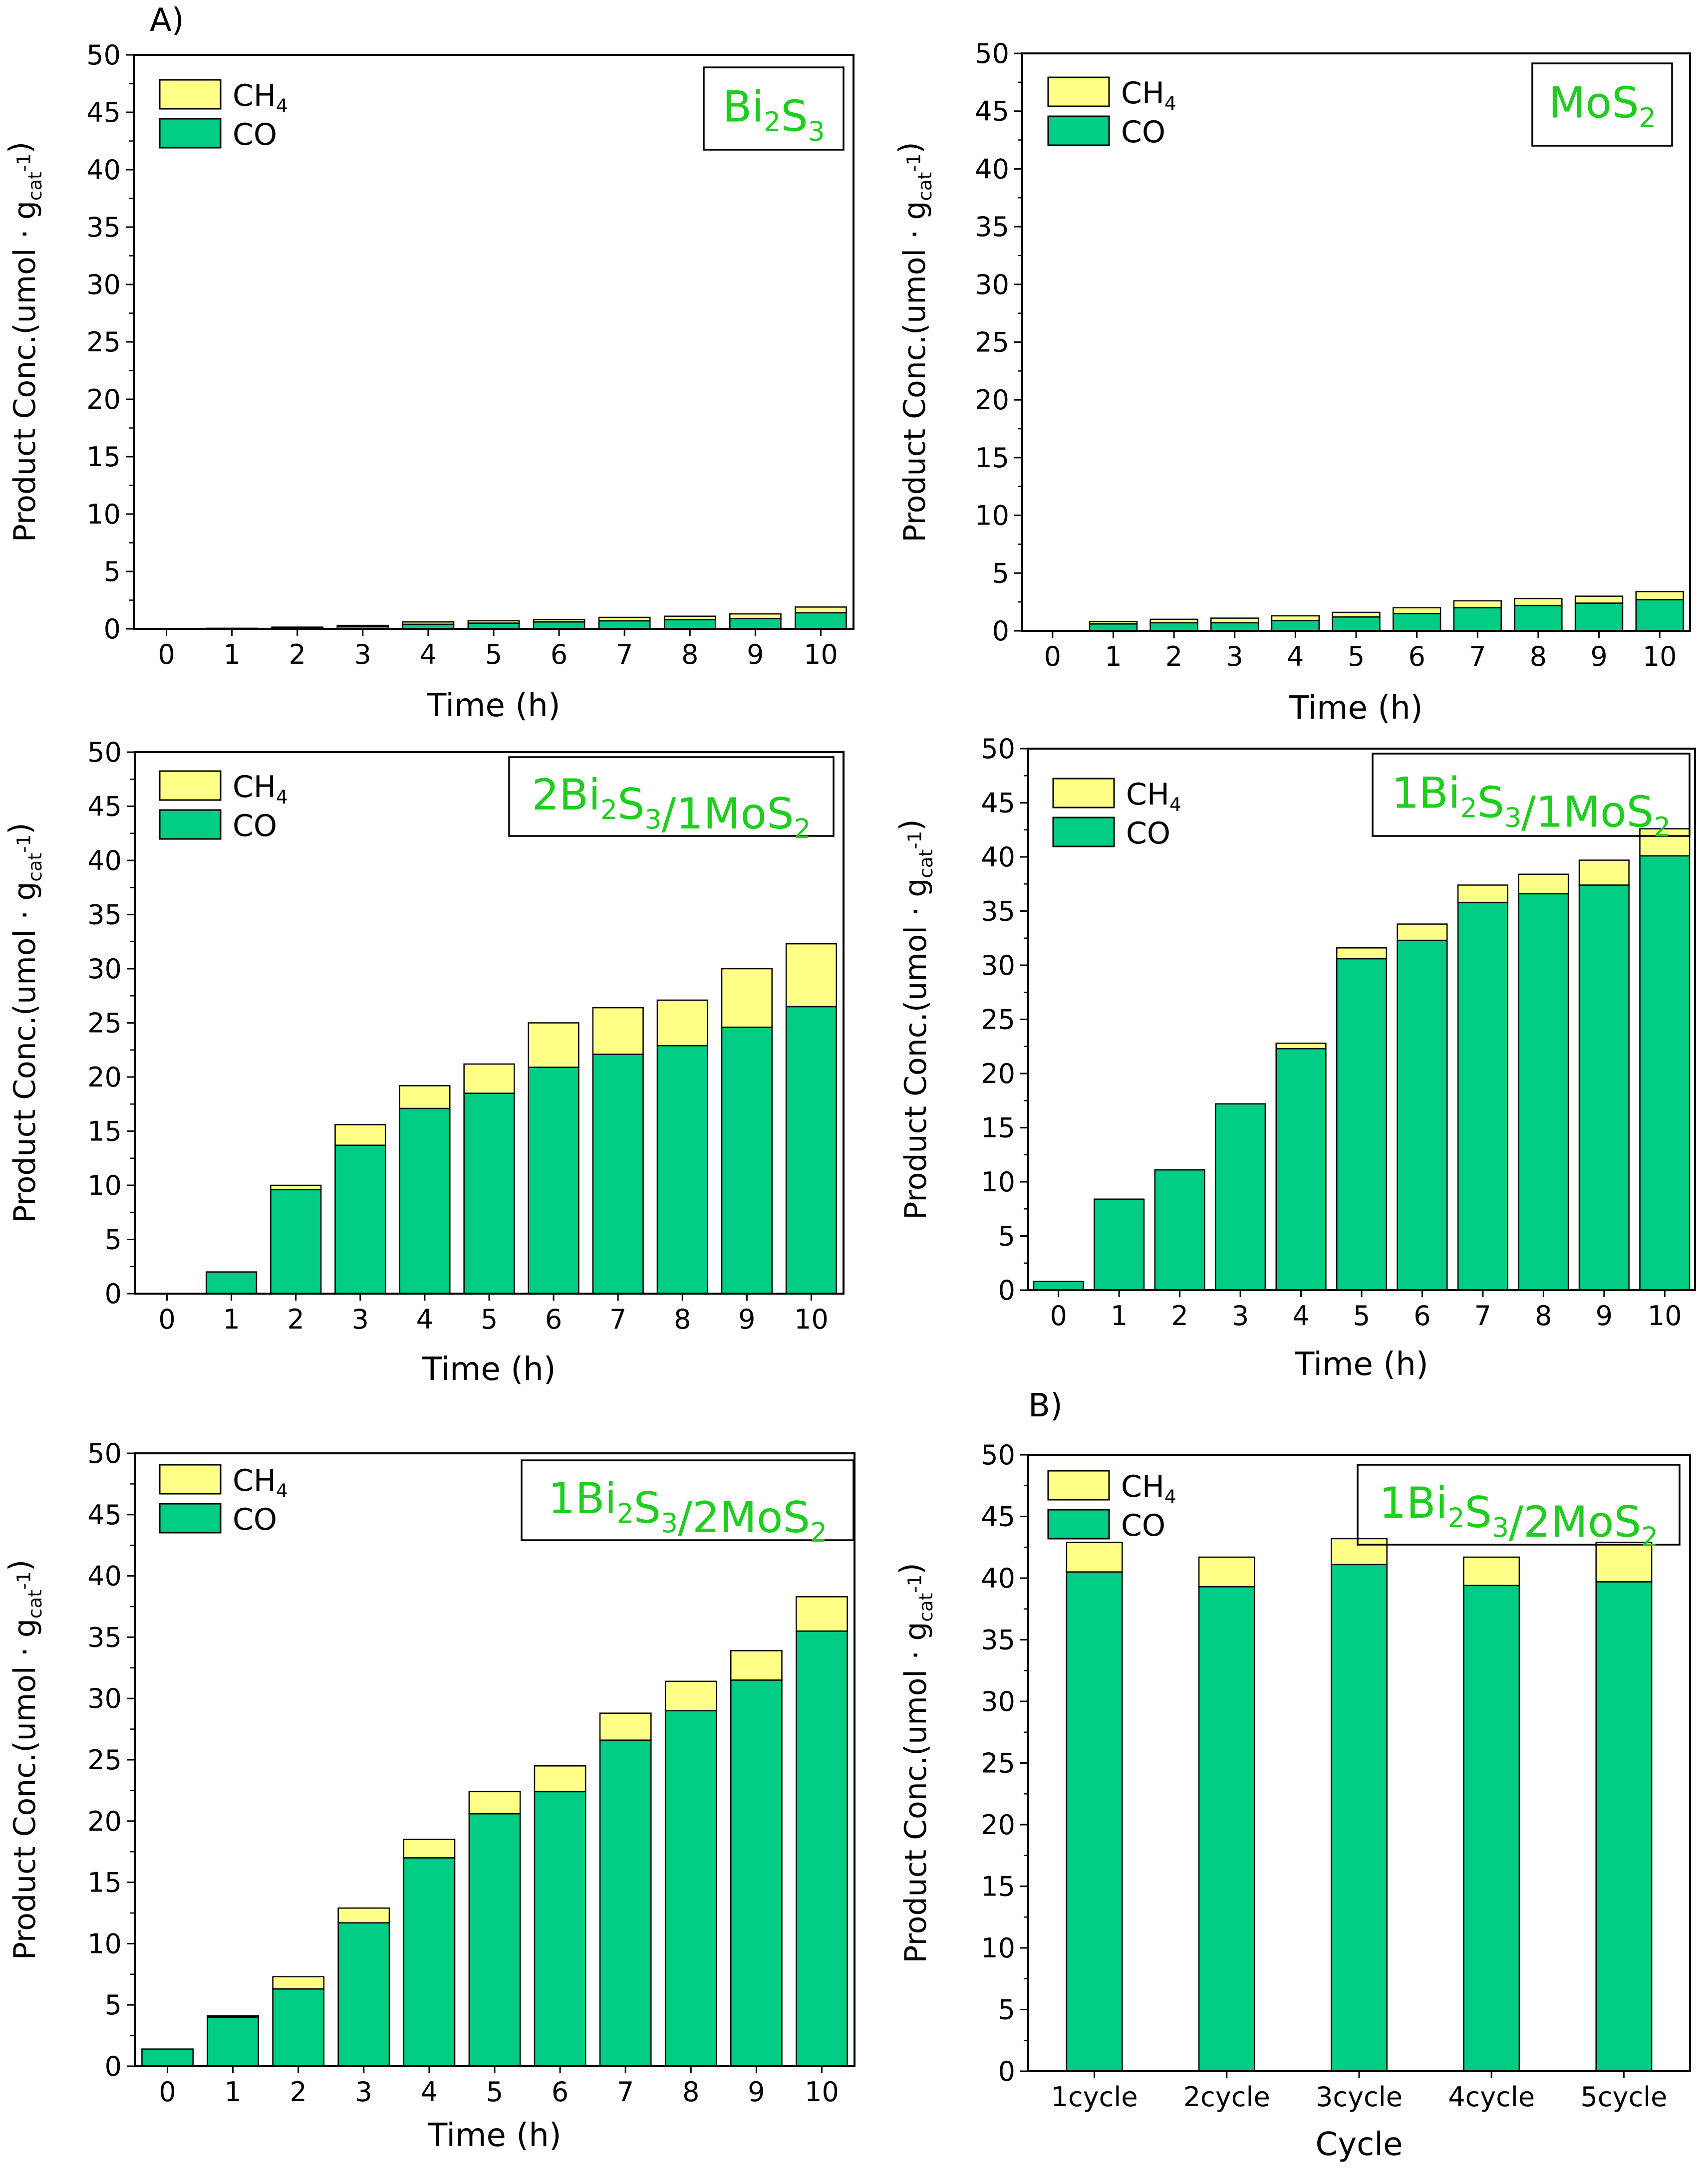 The height and width of the screenshot is (2175, 1708). What do you see at coordinates (493, 705) in the screenshot?
I see `x-axis-label: Time (h)` at bounding box center [493, 705].